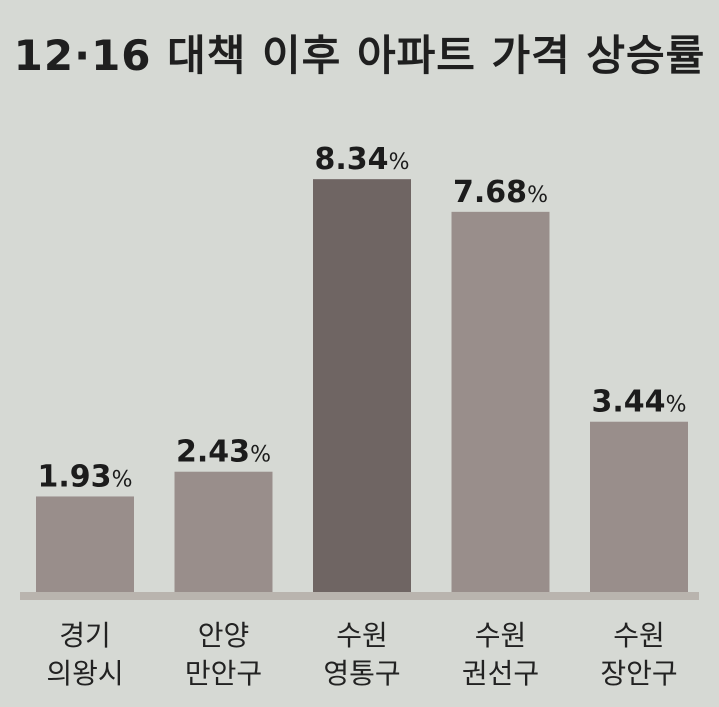  What do you see at coordinates (362, 159) in the screenshot?
I see `data-label: 8.34%` at bounding box center [362, 159].